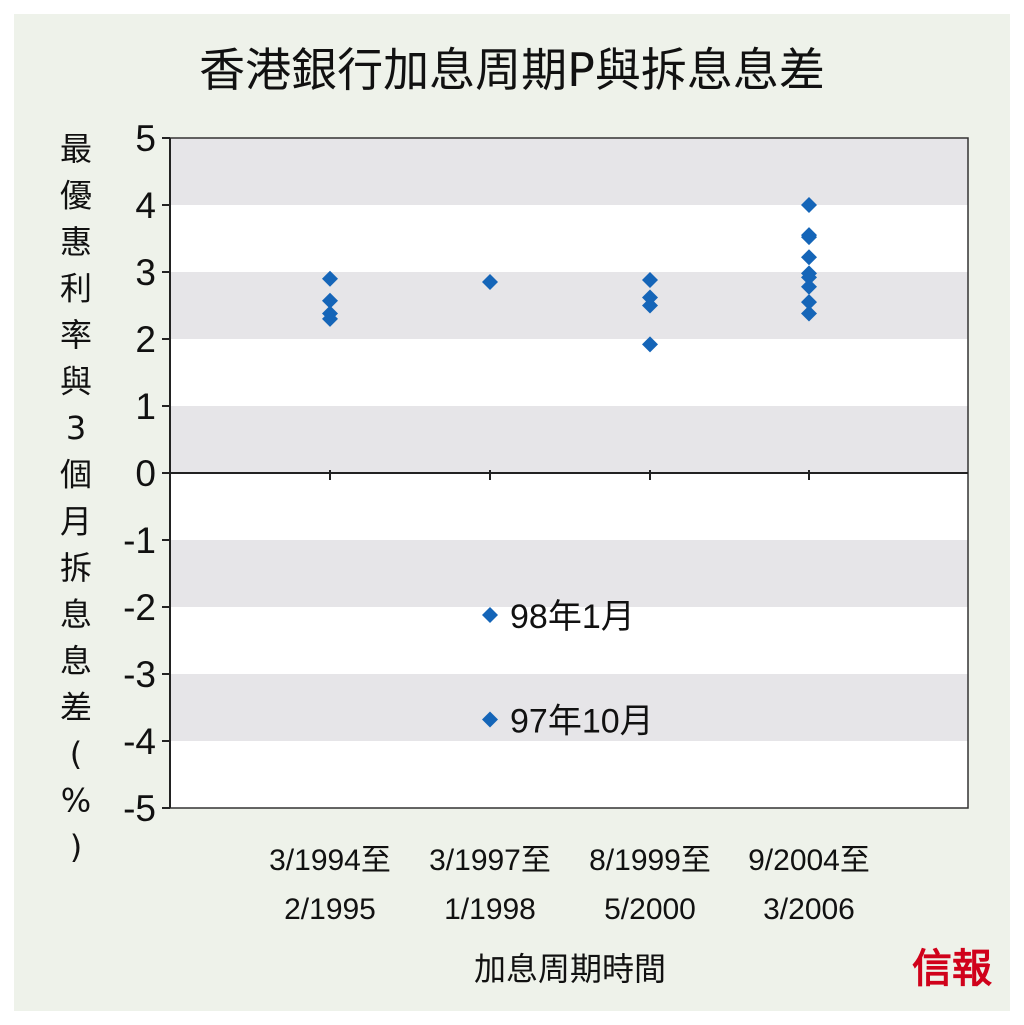 Image resolution: width=1024 pixels, height=1025 pixels. I want to click on y-axis-label-char: 優, so click(76, 196).